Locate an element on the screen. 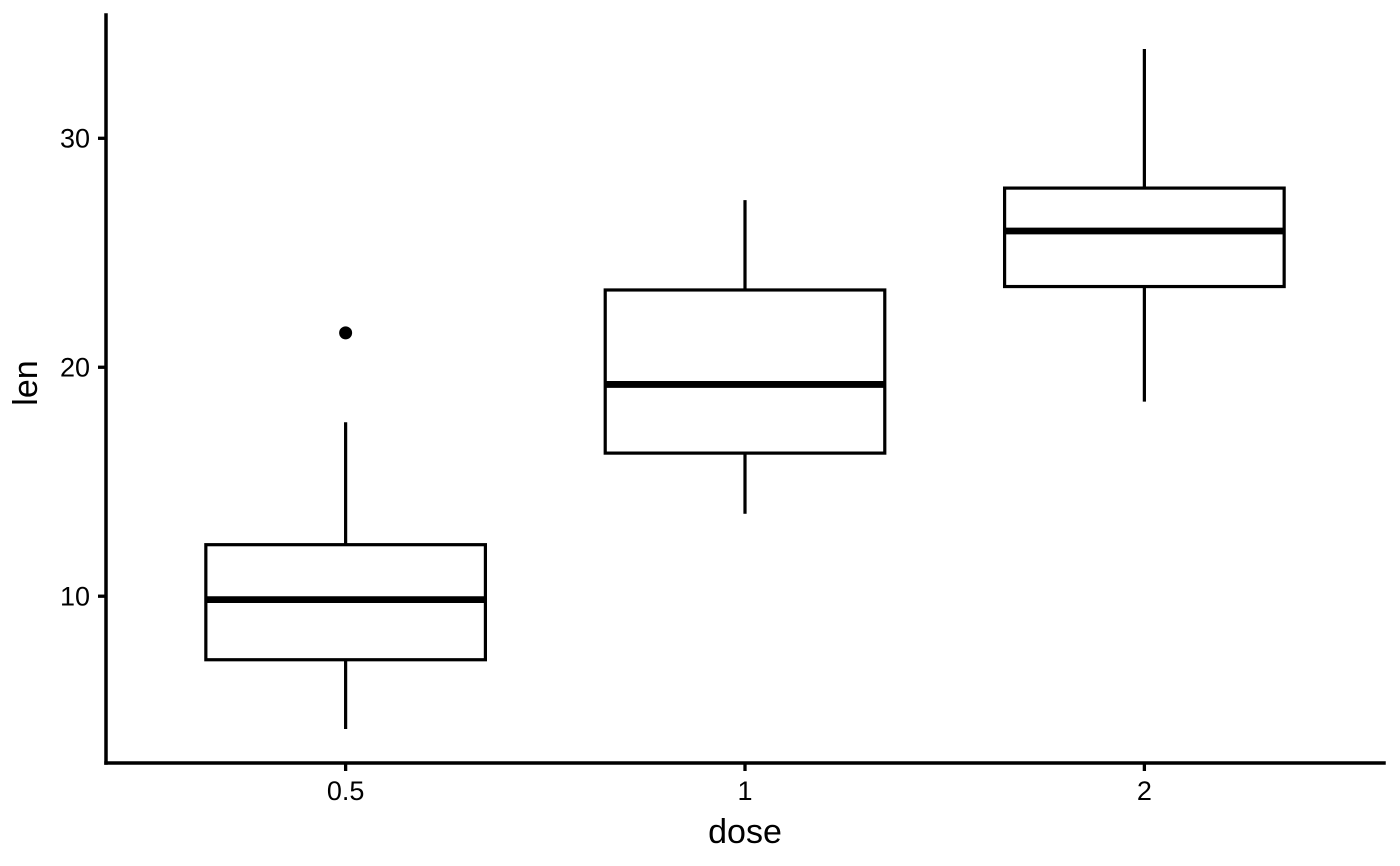 Image resolution: width=1400 pixels, height=866 pixels. x-tick-label: 1 is located at coordinates (744, 791).